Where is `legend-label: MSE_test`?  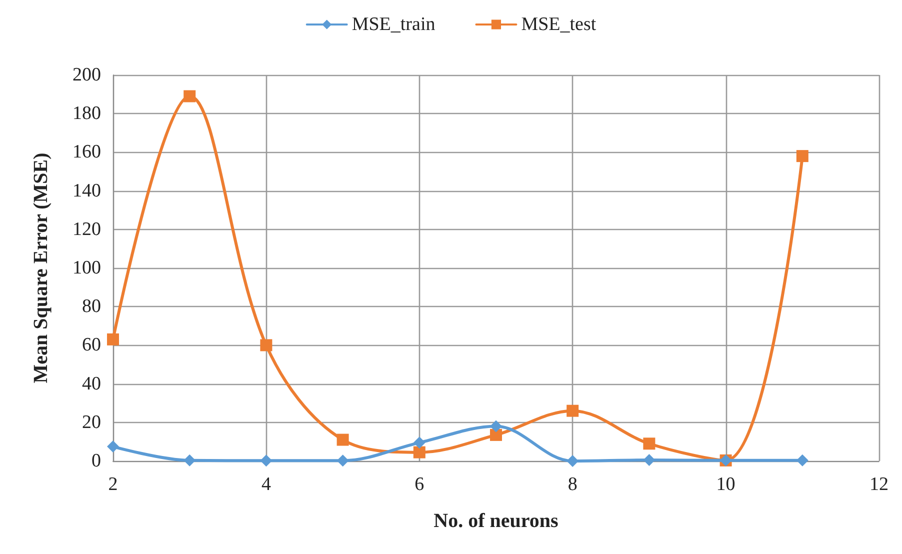 legend-label: MSE_test is located at coordinates (559, 24).